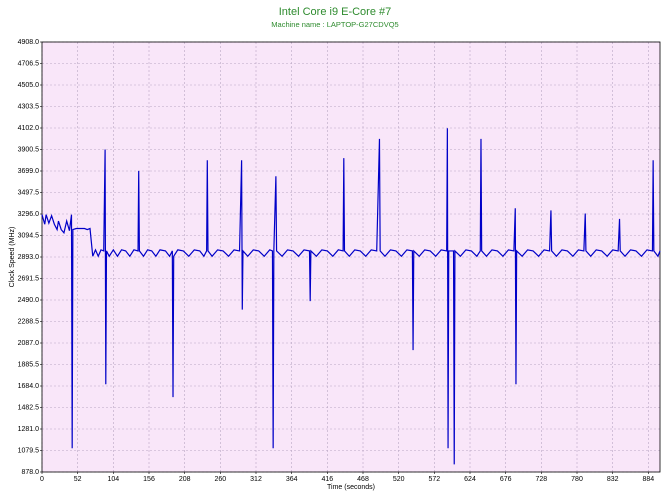 This screenshot has height=503, width=670. I want to click on y-tick-label: 878.0, so click(30, 472).